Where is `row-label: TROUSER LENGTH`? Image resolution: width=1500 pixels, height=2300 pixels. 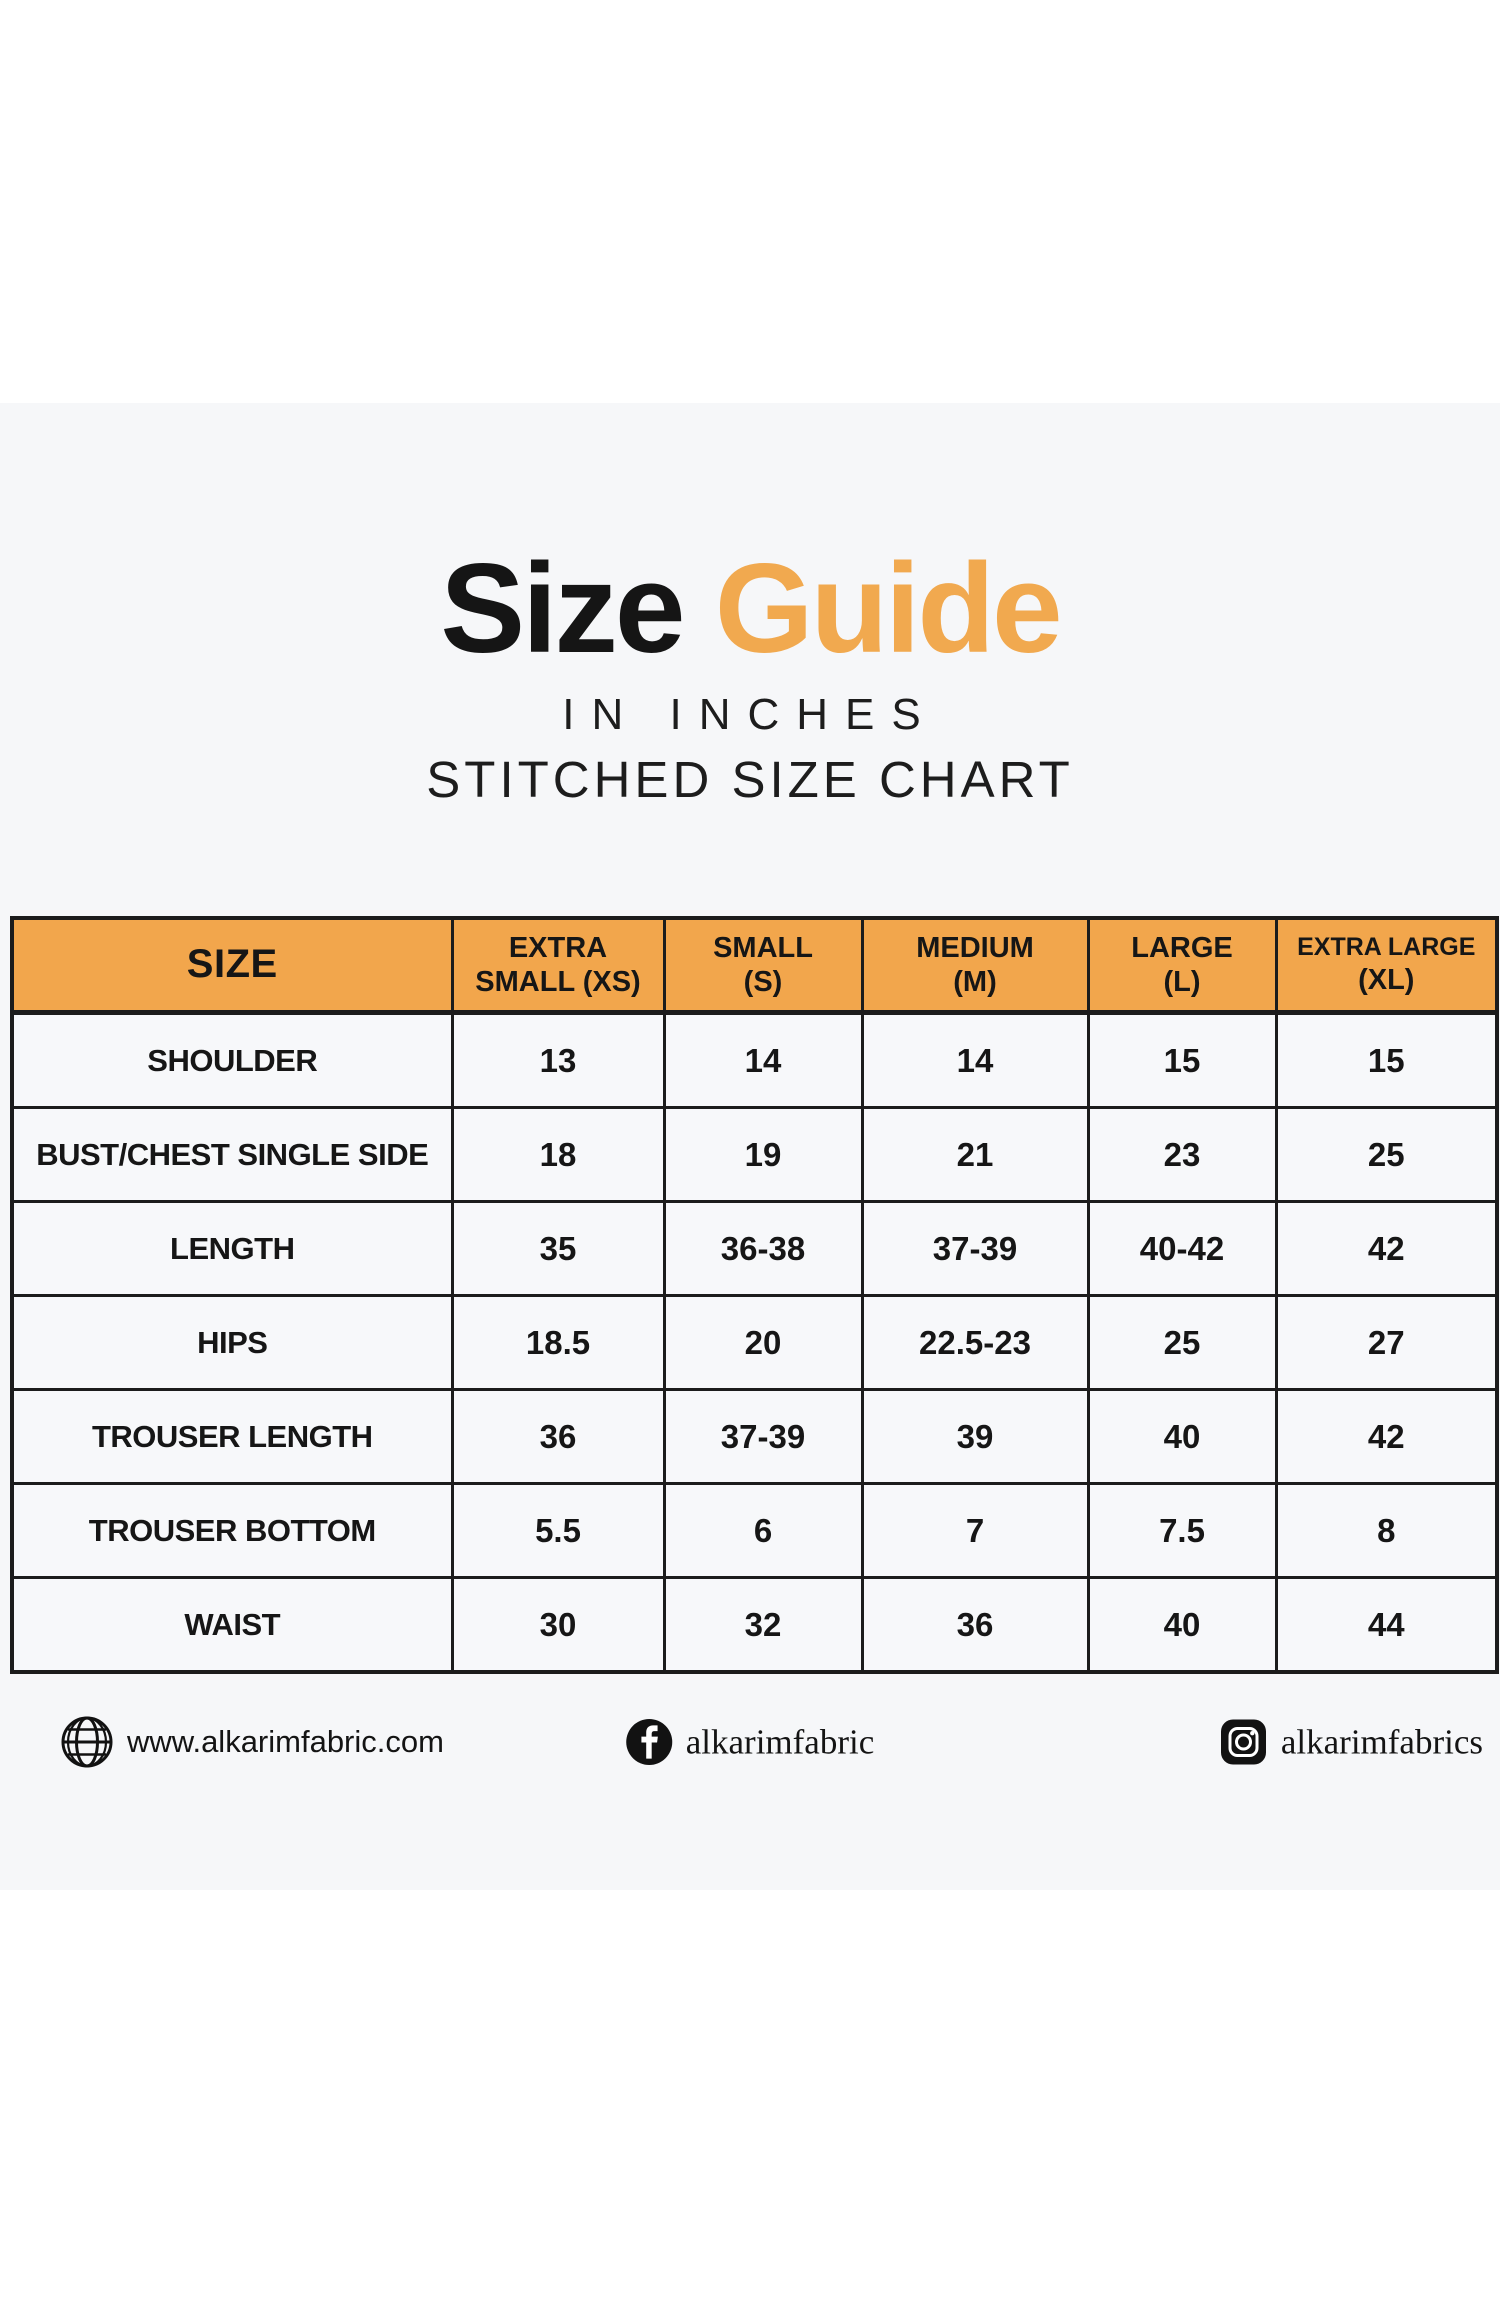 row-label: TROUSER LENGTH is located at coordinates (232, 1436).